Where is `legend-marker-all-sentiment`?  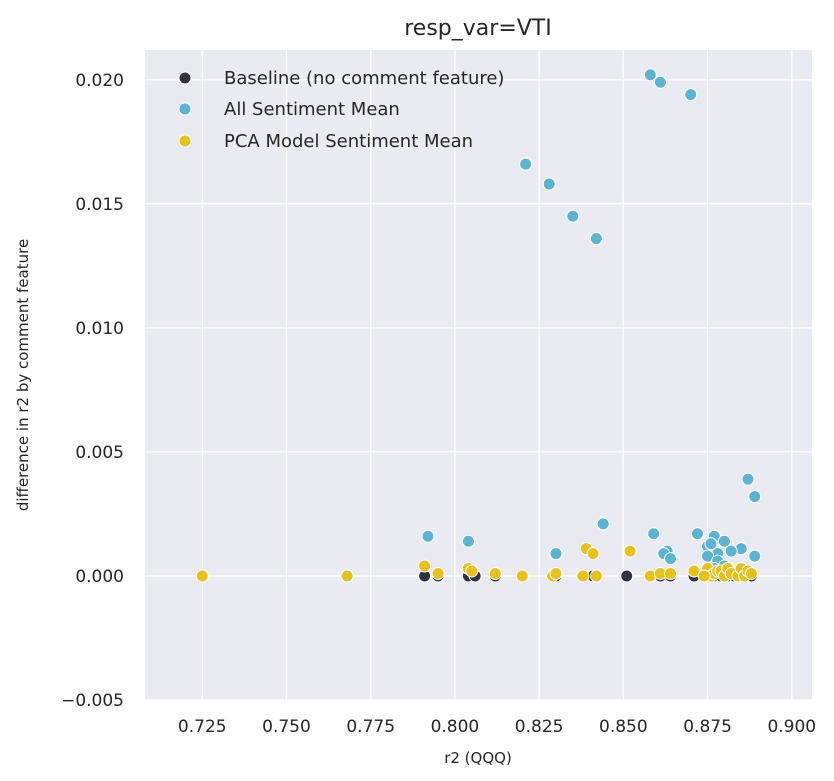
legend-marker-all-sentiment is located at coordinates (185, 109).